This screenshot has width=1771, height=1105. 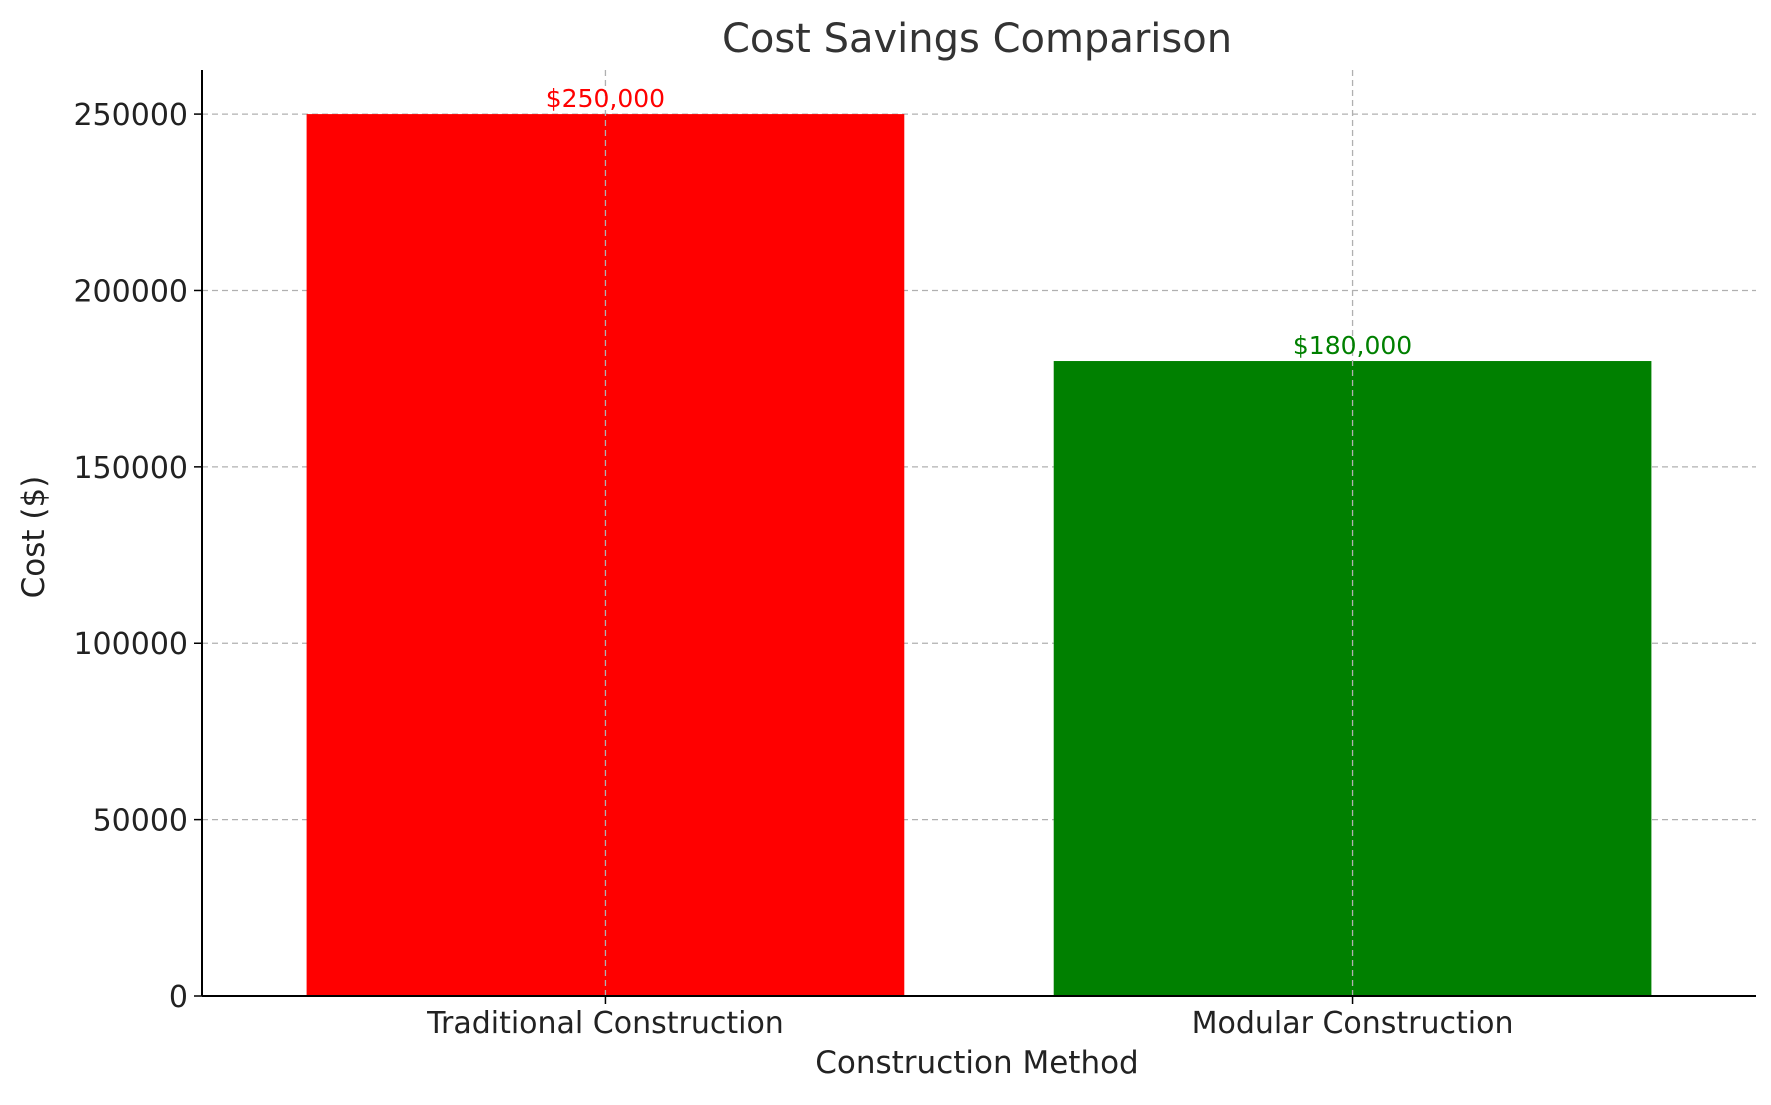 I want to click on data-label: $180,000, so click(x=1352, y=345).